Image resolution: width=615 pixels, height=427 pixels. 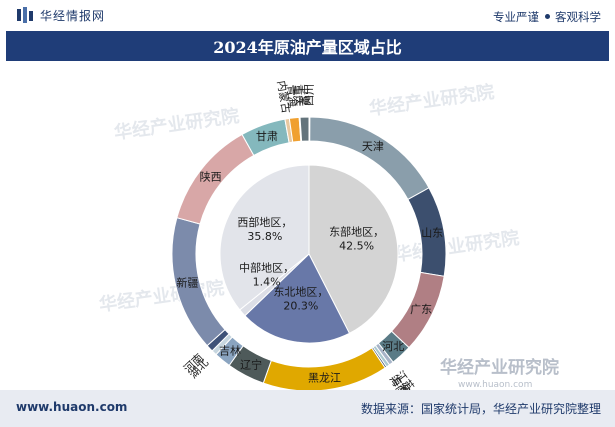 What do you see at coordinates (211, 176) in the screenshot?
I see `outer-slice-label: 陕西` at bounding box center [211, 176].